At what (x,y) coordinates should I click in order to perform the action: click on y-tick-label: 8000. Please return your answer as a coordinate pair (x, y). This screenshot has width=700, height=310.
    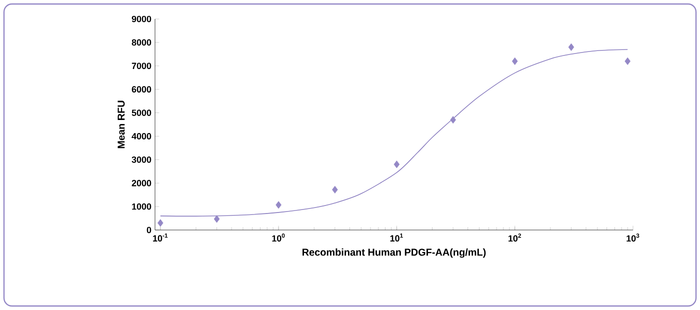
    Looking at the image, I should click on (142, 42).